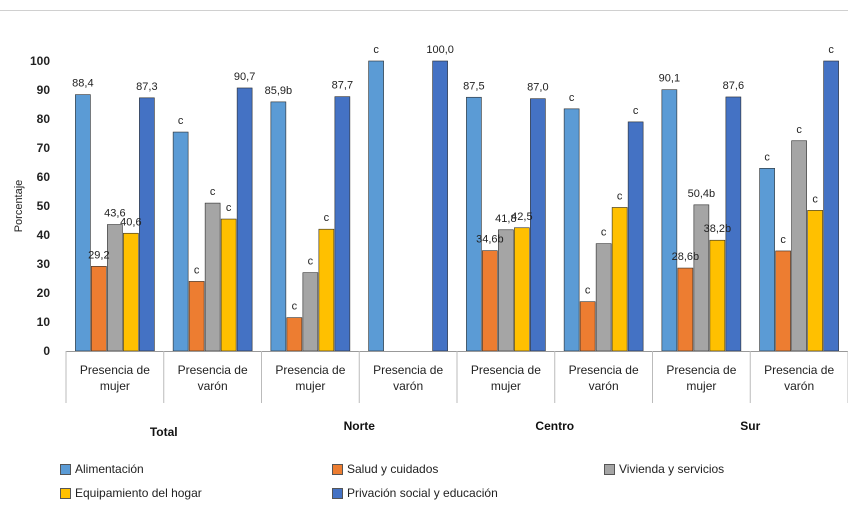 The width and height of the screenshot is (848, 505). I want to click on group-label: Total, so click(164, 432).